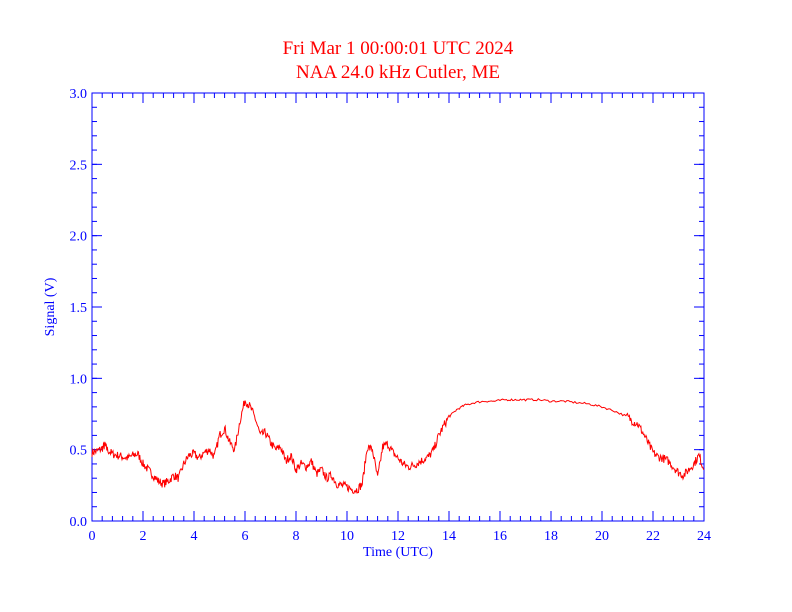  Describe the element at coordinates (92, 536) in the screenshot. I see `x-tick-label: 0` at that location.